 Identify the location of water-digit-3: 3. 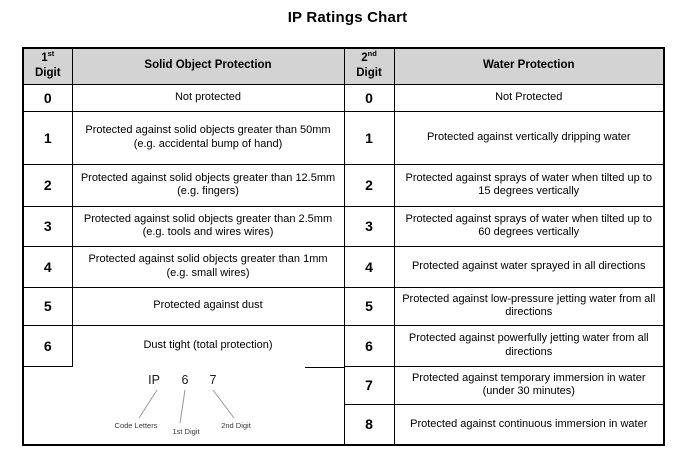
(369, 226).